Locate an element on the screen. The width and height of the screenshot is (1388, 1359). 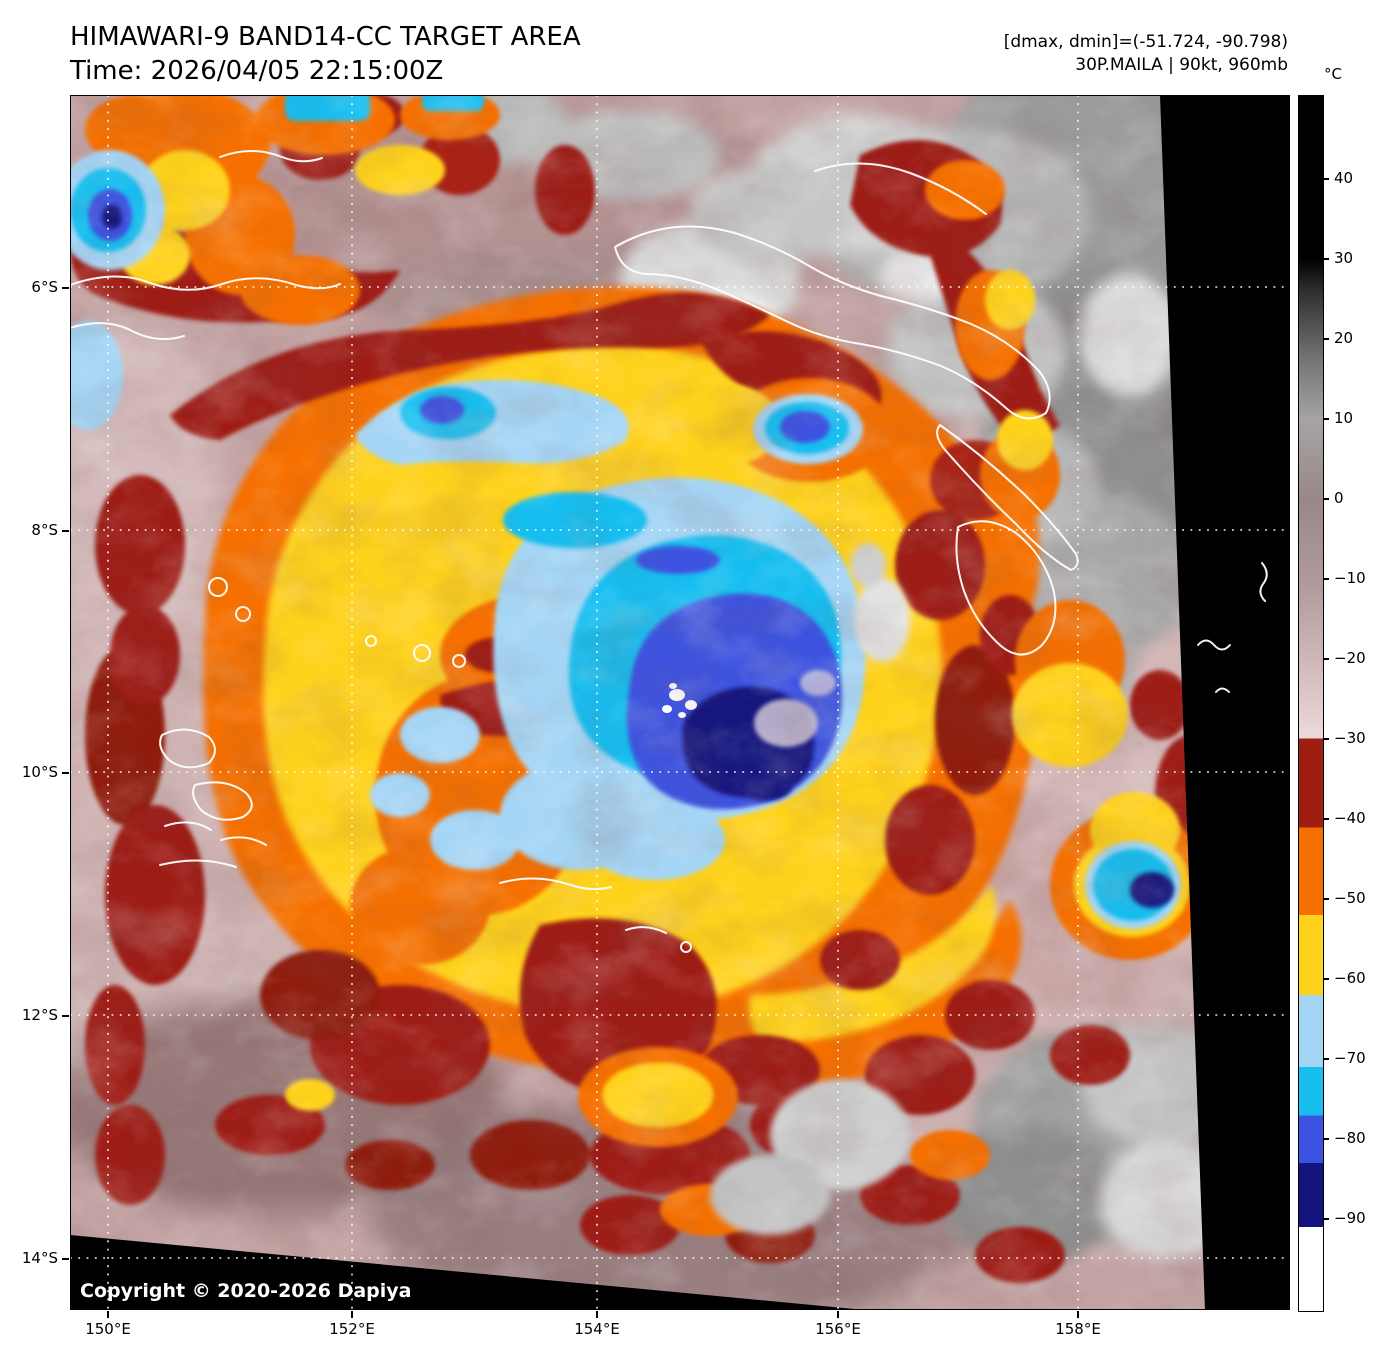
colorbar-tick-label: 20 is located at coordinates (1344, 338).